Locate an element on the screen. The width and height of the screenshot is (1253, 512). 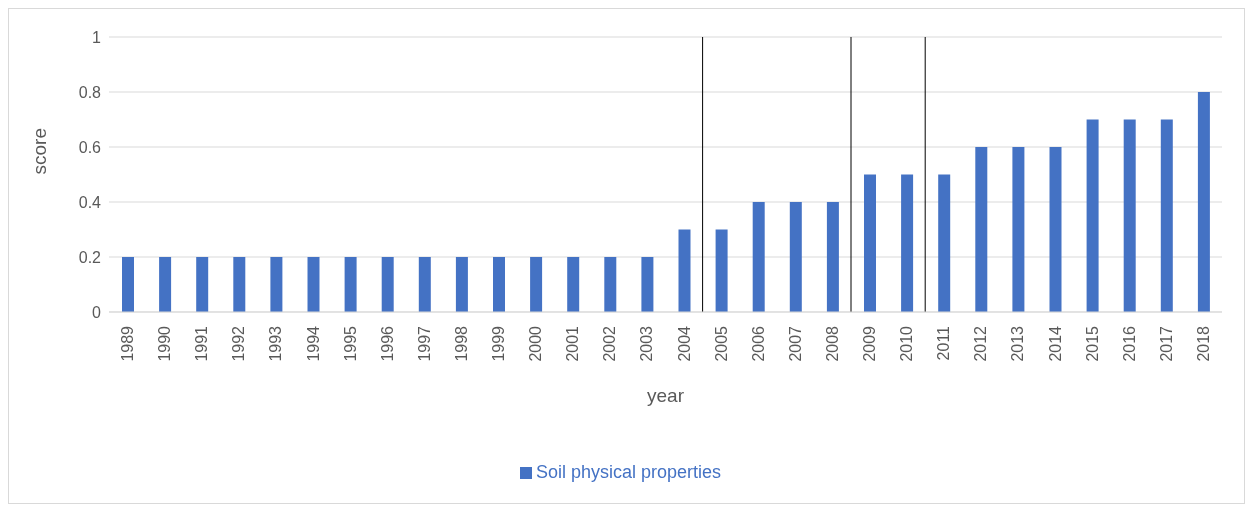
x-tick-label: 2015 is located at coordinates (1092, 343).